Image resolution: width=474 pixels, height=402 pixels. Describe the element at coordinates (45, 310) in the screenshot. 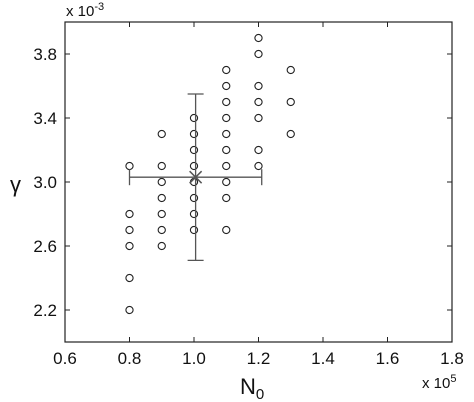

I see `y-tick-label: 2.2` at that location.